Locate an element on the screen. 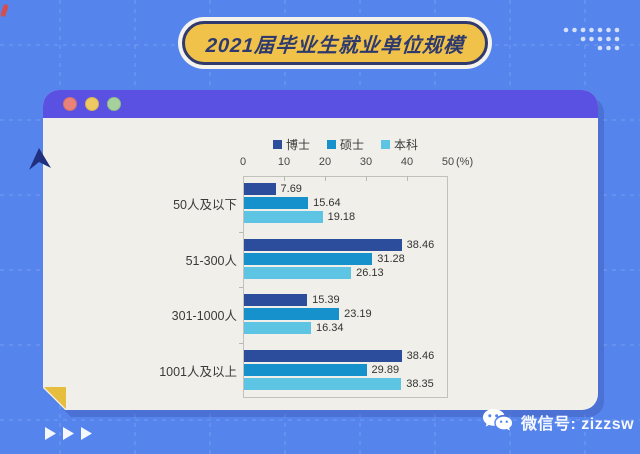  category-label: 301-1000人 is located at coordinates (204, 316).